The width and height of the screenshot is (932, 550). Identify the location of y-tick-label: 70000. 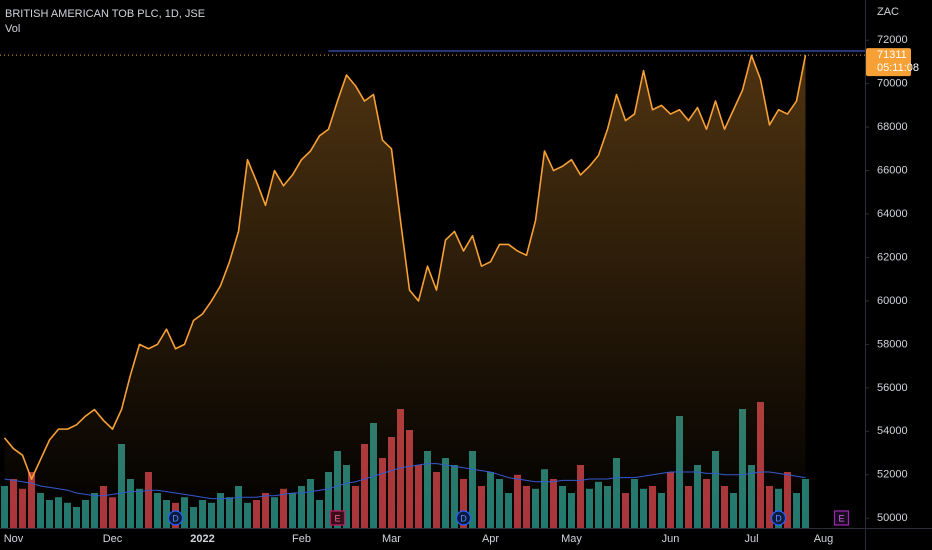
(892, 84).